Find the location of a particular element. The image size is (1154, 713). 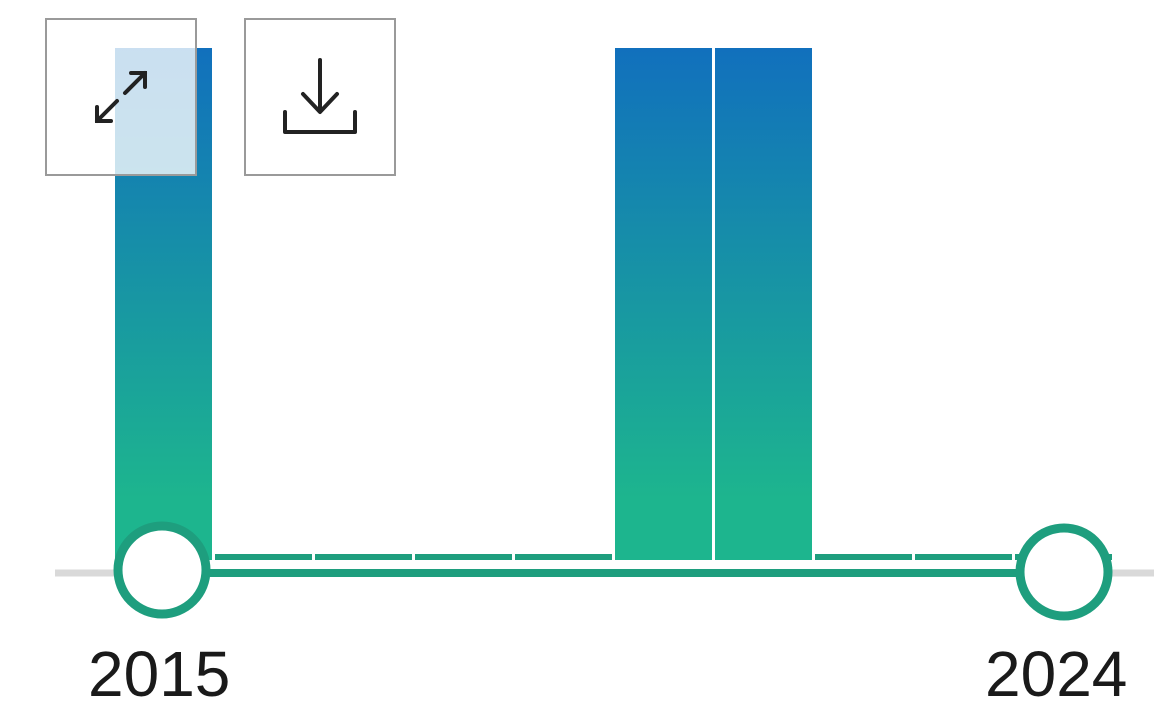

histogram-bar-2021 is located at coordinates (763, 304).